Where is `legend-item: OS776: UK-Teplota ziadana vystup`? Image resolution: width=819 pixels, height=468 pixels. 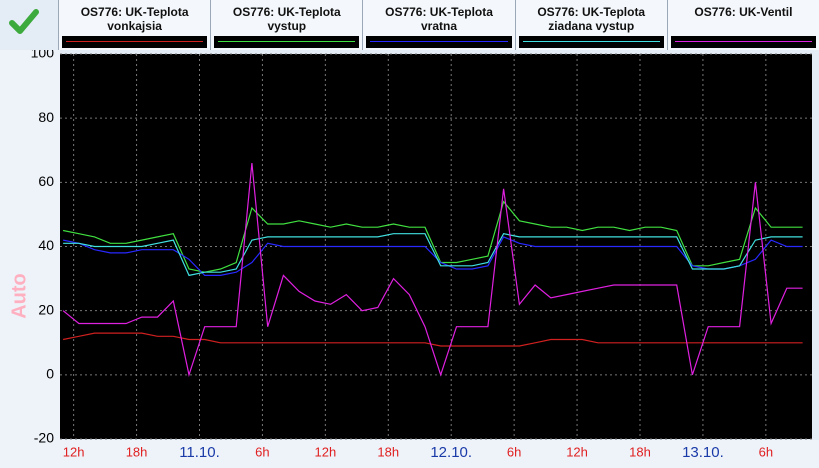
legend-item: OS776: UK-Teplota ziadana vystup is located at coordinates (590, 25).